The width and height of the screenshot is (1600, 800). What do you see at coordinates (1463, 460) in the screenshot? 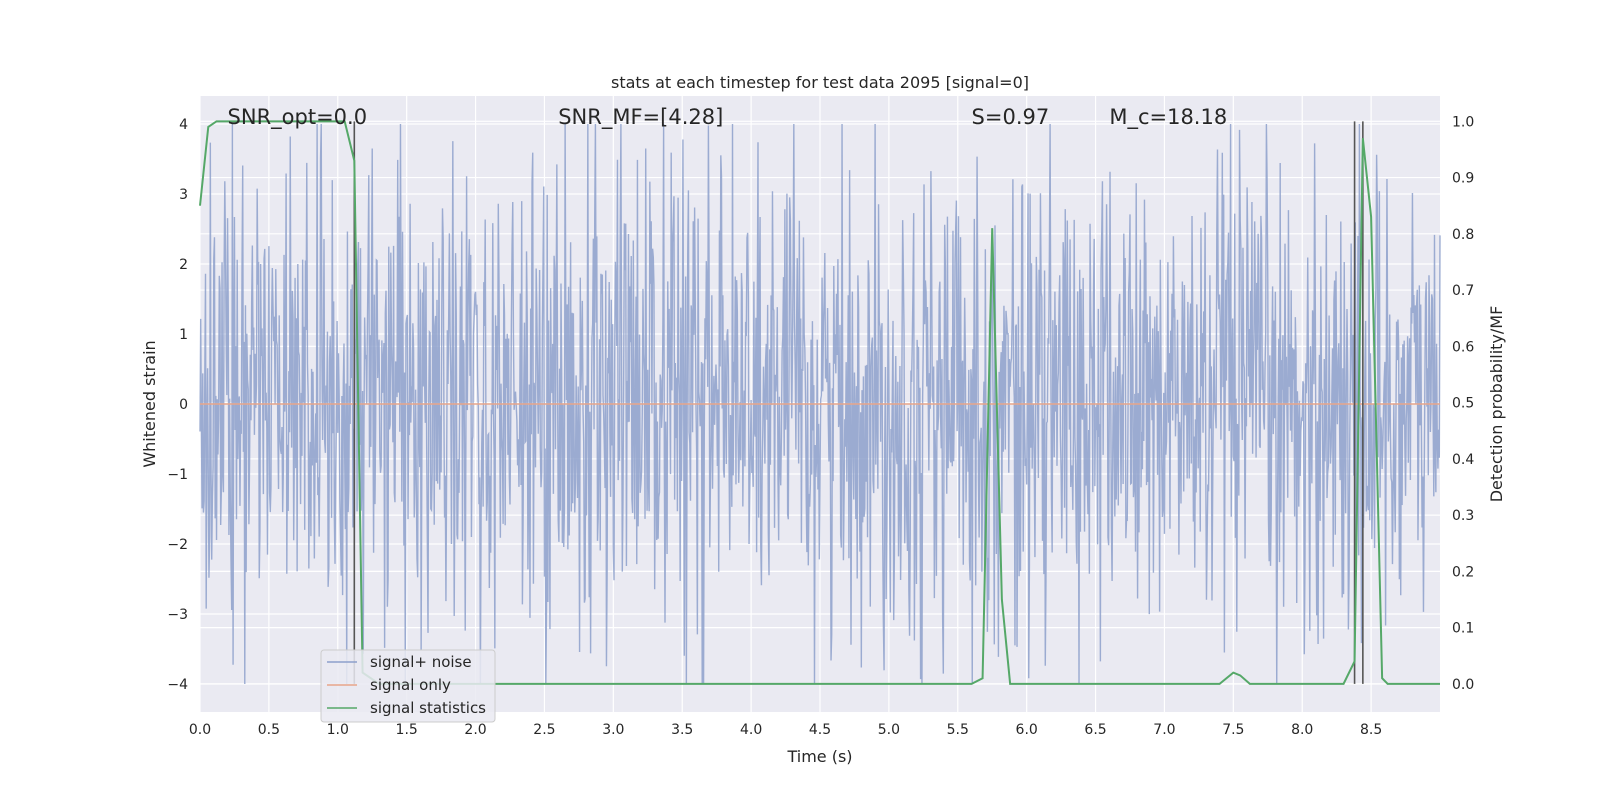
I see `y2-tick-label: 0.4` at bounding box center [1463, 460].